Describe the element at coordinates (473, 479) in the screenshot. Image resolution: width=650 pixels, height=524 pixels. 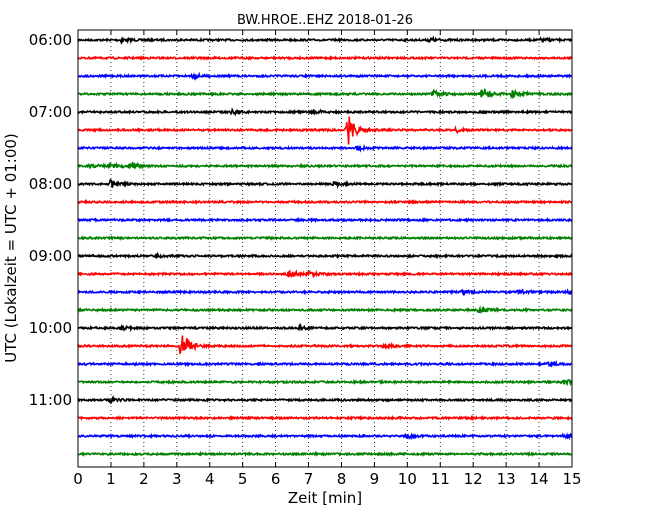
I see `x-tick-label: 12` at that location.